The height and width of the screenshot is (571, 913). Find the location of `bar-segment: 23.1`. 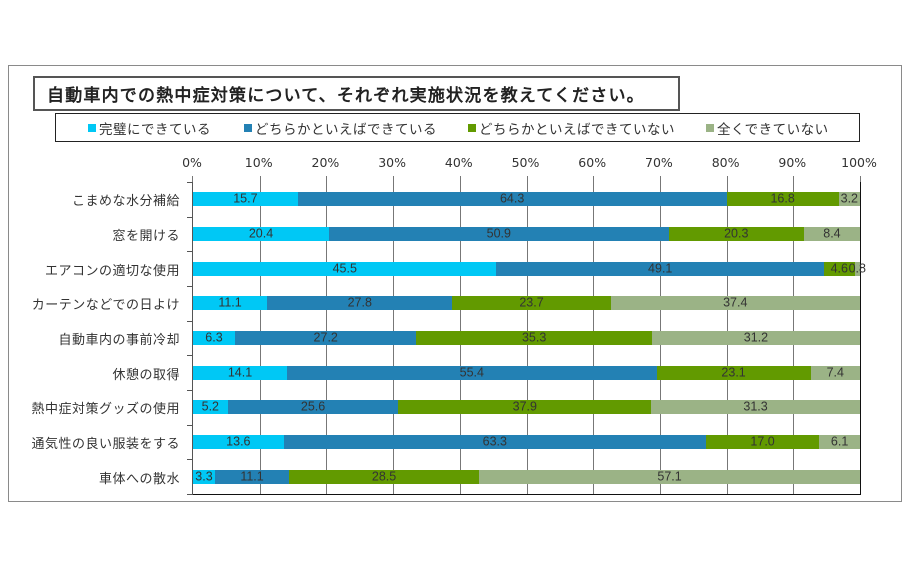

bar-segment: 23.1 is located at coordinates (733, 372).